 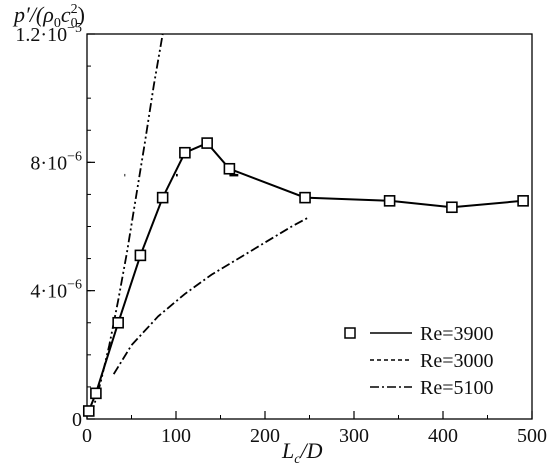 I want to click on legend-label-re3900: Re=3900, so click(x=457, y=334).